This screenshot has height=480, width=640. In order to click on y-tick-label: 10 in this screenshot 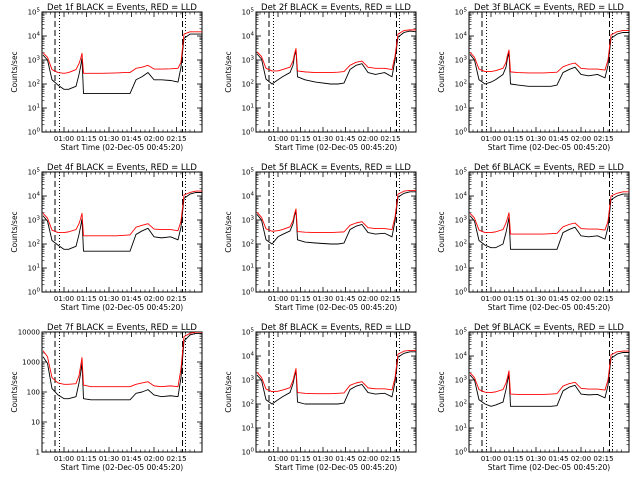, I will do `click(35, 423)`.